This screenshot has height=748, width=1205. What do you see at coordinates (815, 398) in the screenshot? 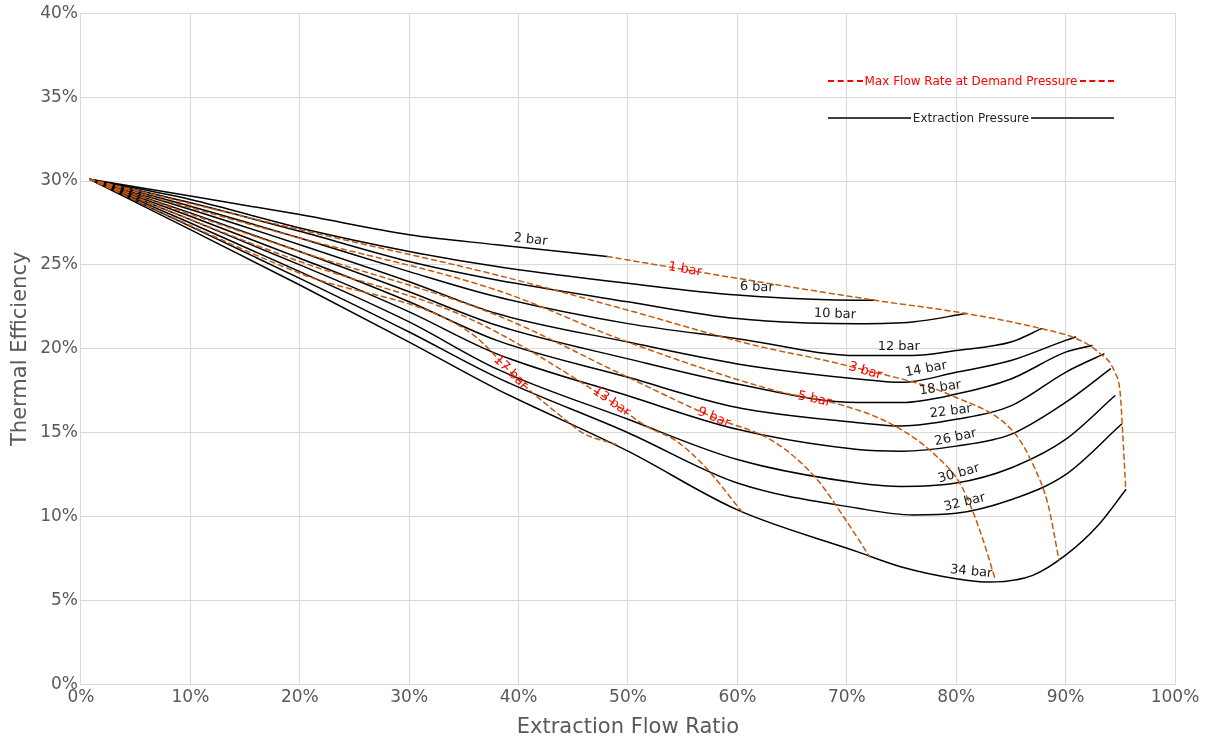
I see `text: 5 bar` at bounding box center [815, 398].